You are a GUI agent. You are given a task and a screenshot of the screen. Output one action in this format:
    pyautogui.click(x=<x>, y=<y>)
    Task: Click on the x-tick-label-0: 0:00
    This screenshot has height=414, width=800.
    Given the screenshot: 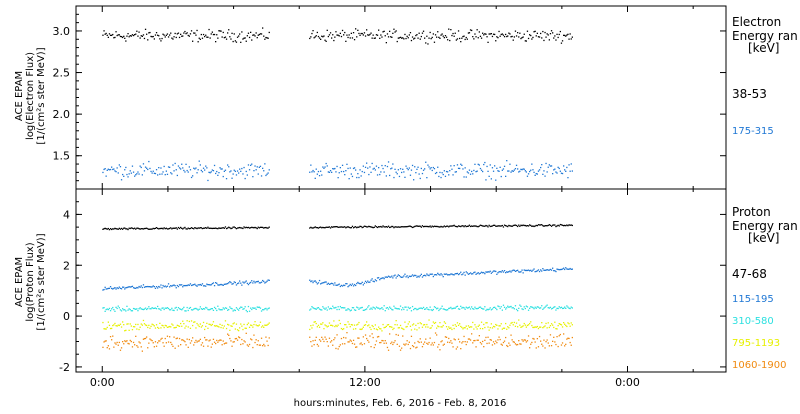 What is the action you would take?
    pyautogui.click(x=102, y=382)
    